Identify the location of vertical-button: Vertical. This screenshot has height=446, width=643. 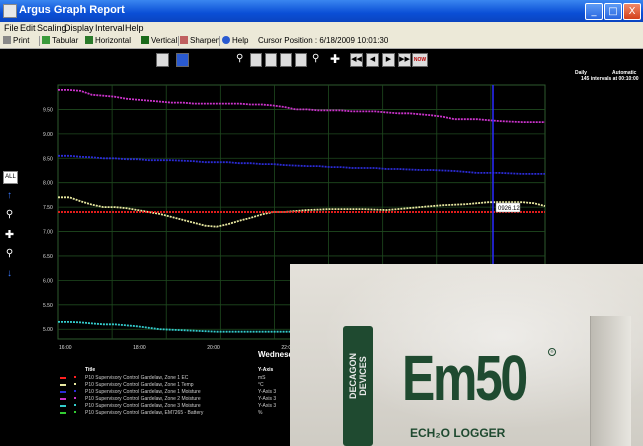
(159, 40).